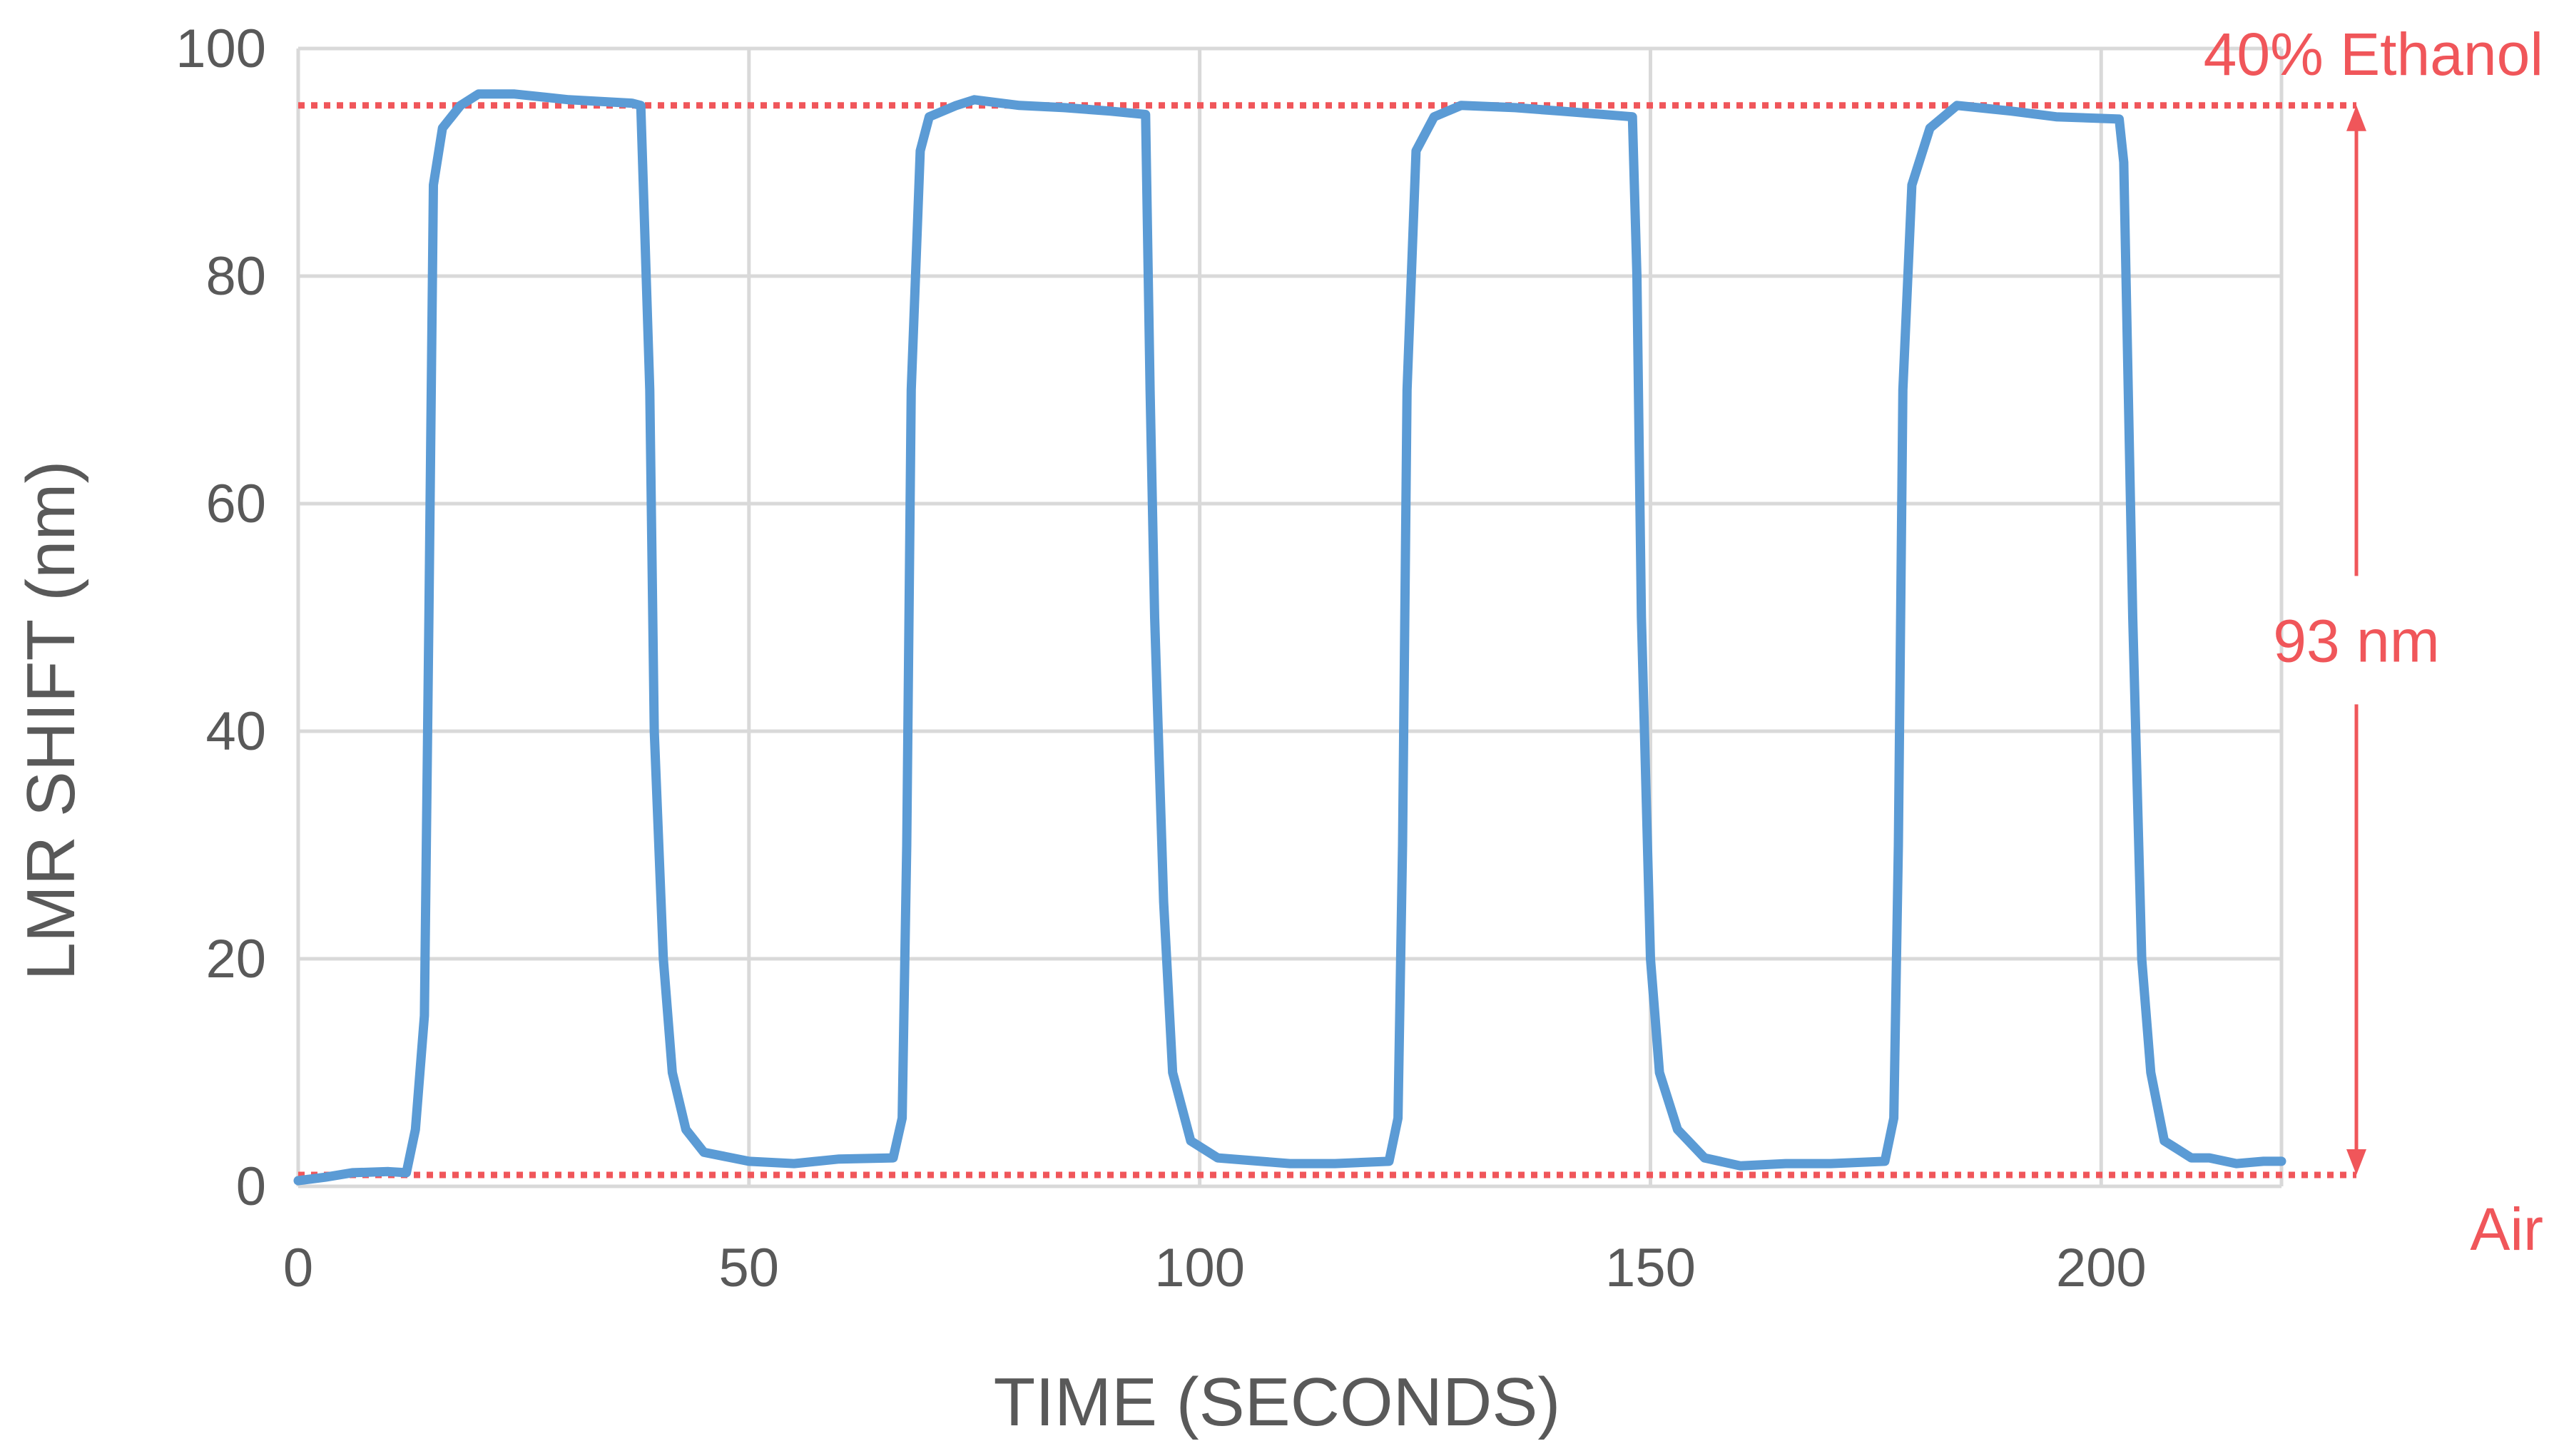 The width and height of the screenshot is (2559, 1456). Describe the element at coordinates (1650, 1268) in the screenshot. I see `x-tick-label: 150` at that location.